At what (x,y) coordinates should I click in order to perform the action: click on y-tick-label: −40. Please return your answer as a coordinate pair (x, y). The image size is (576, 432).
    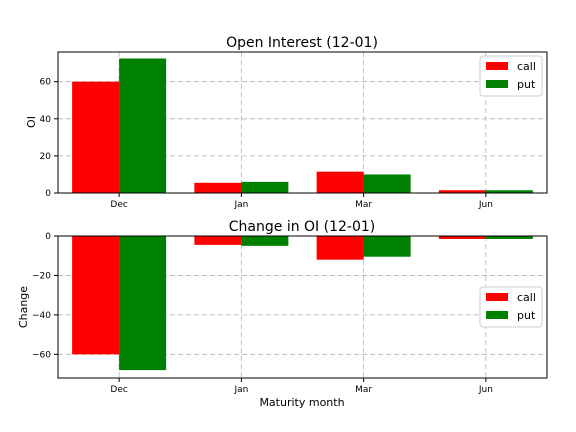
    Looking at the image, I should click on (41, 316).